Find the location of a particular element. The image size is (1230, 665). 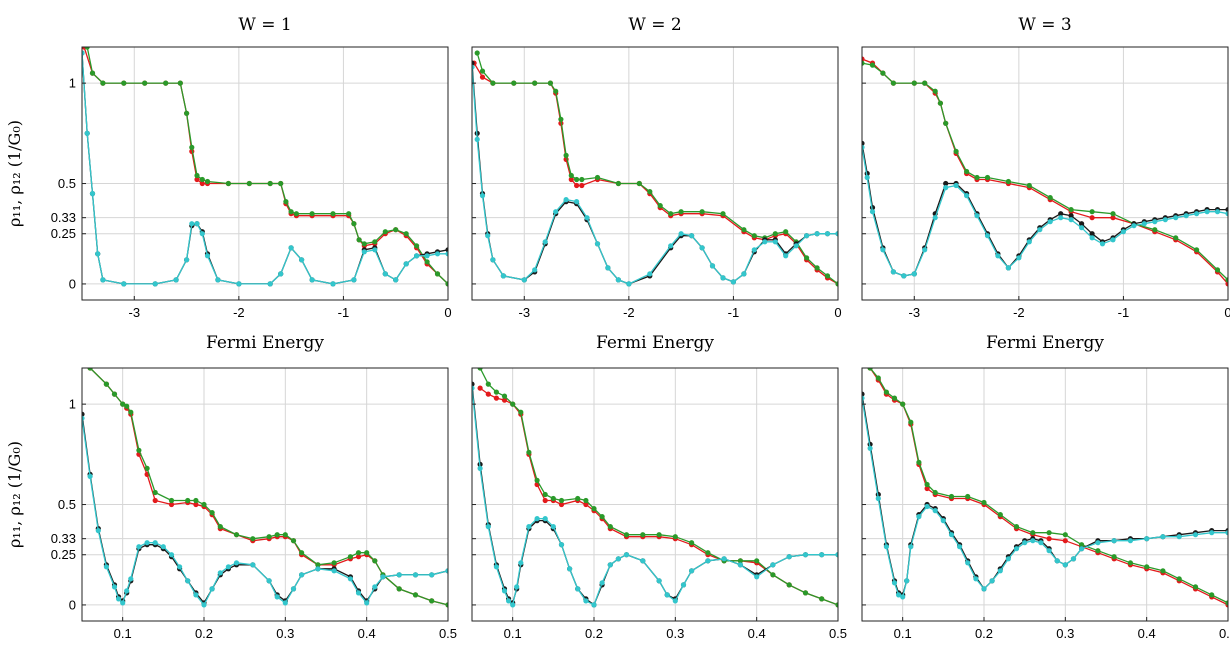

y-tick-label: 0.5 is located at coordinates (67, 504).